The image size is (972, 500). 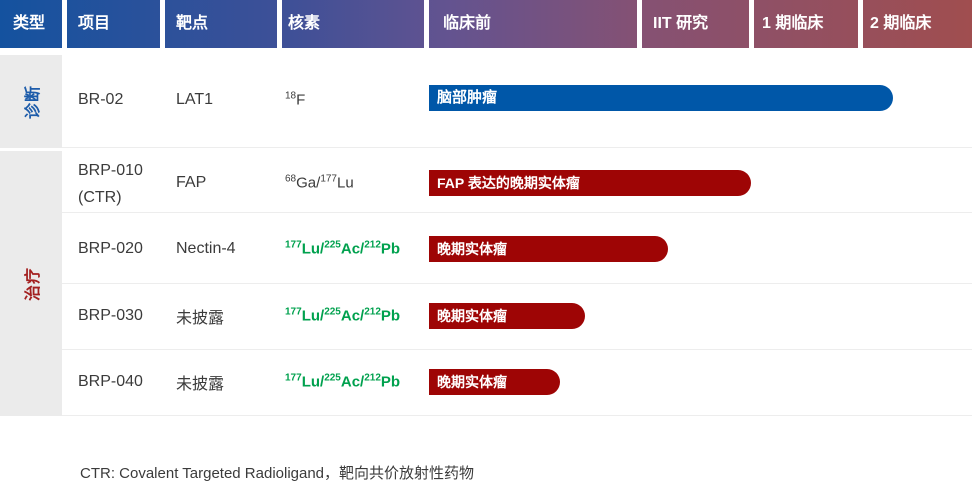 I want to click on row-group-diagnosis: 诊断, so click(x=31, y=101).